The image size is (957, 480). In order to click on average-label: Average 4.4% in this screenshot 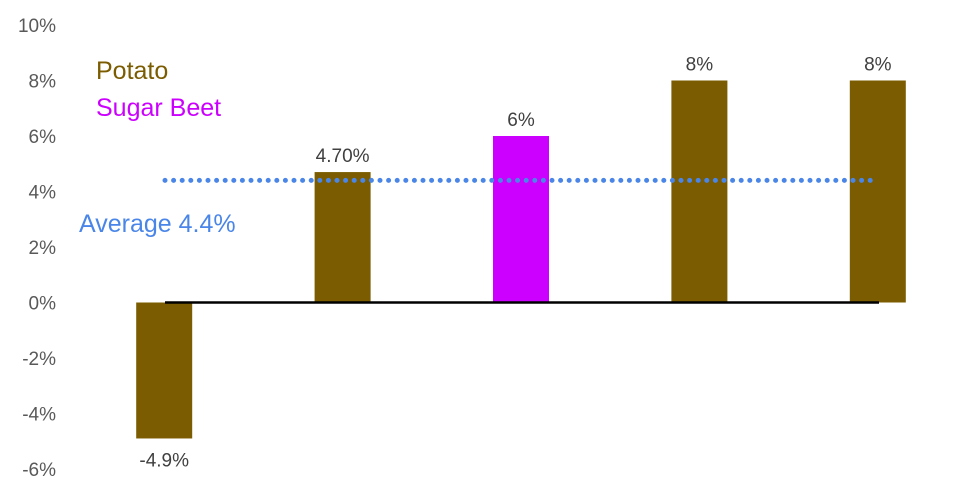, I will do `click(157, 224)`.